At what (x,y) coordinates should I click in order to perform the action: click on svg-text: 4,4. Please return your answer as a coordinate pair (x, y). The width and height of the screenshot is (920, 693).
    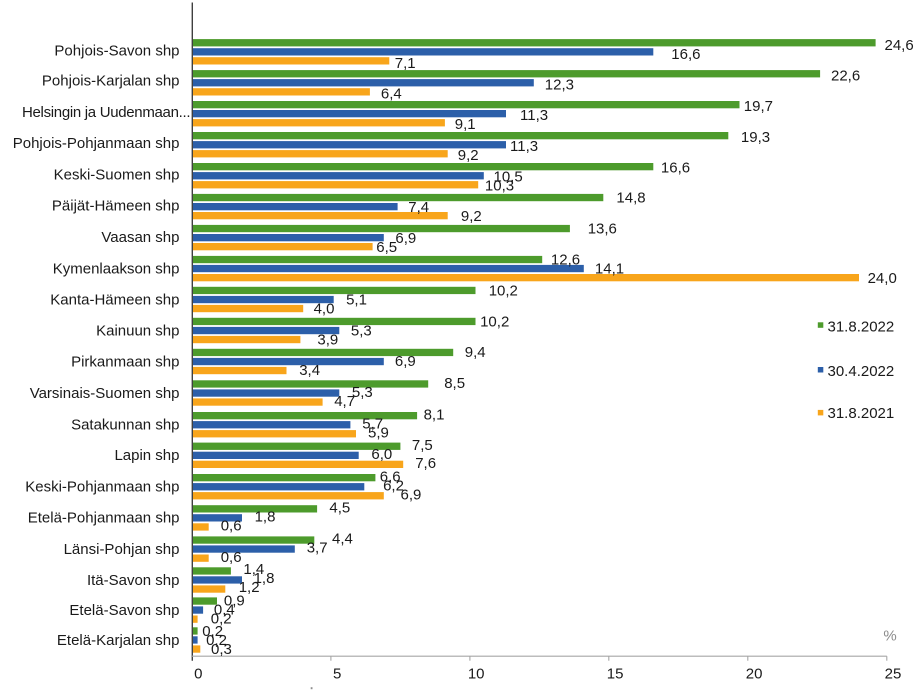
    Looking at the image, I should click on (342, 539).